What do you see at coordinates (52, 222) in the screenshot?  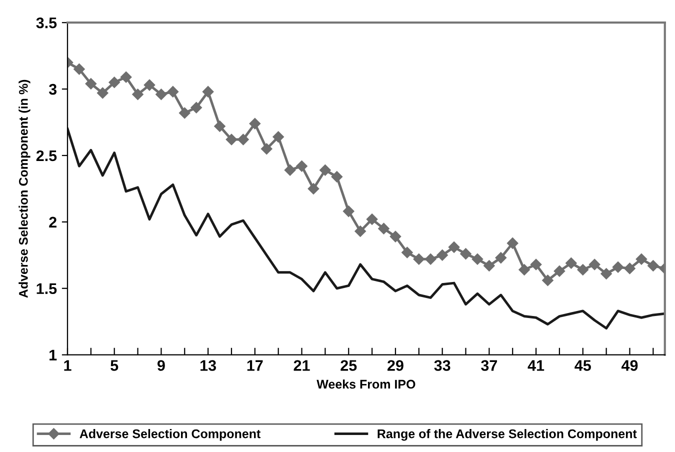 I see `y-tick-label: 2` at bounding box center [52, 222].